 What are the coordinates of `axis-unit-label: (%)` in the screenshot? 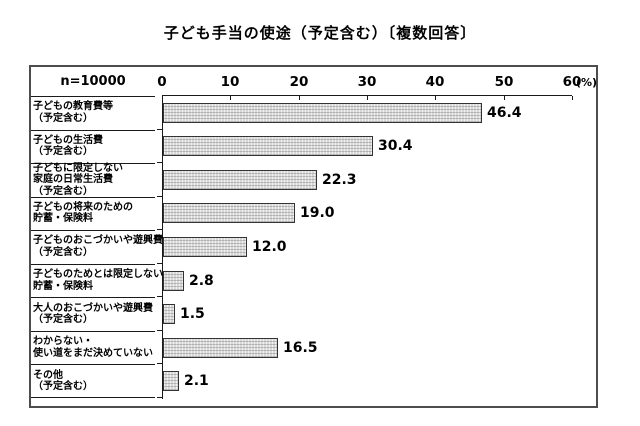 It's located at (587, 82).